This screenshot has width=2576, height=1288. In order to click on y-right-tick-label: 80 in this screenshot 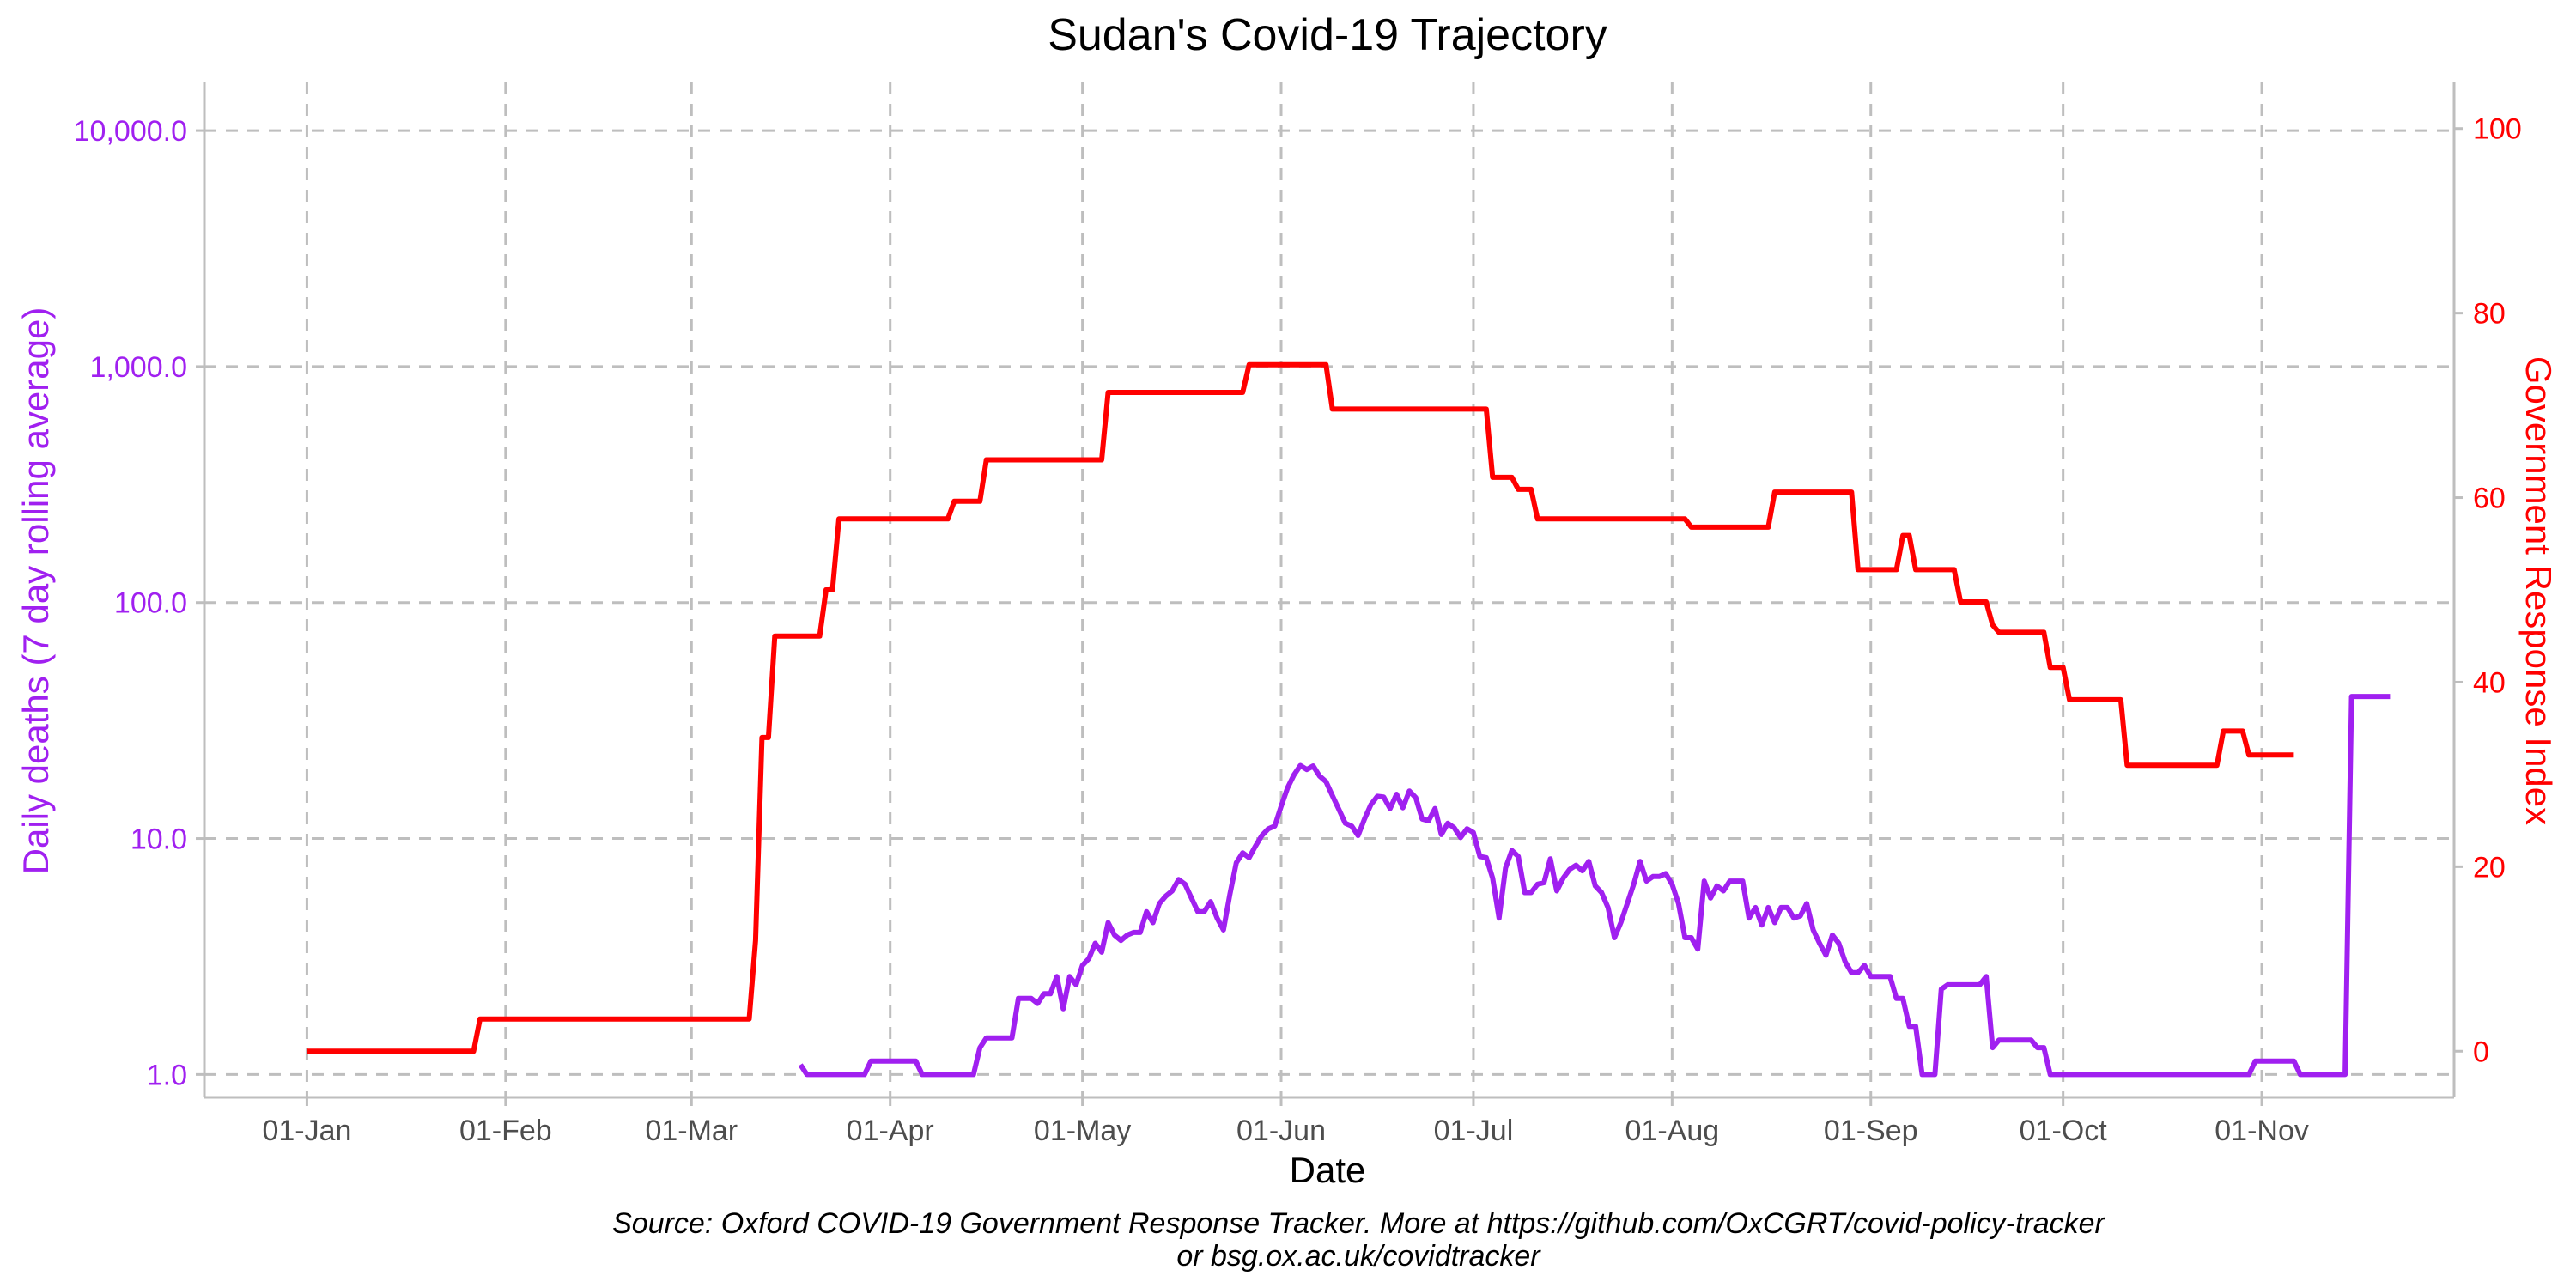, I will do `click(2489, 314)`.